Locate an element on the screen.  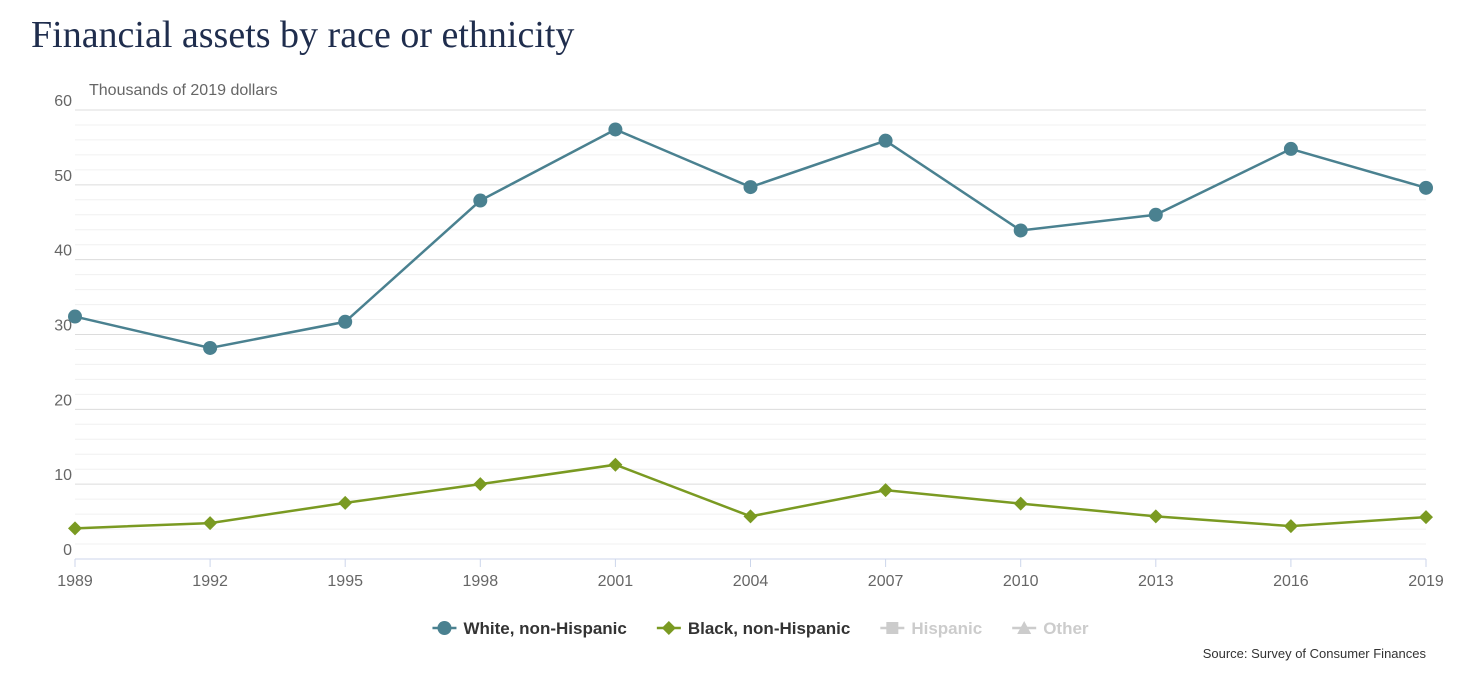
legend-item: Other is located at coordinates (1050, 628).